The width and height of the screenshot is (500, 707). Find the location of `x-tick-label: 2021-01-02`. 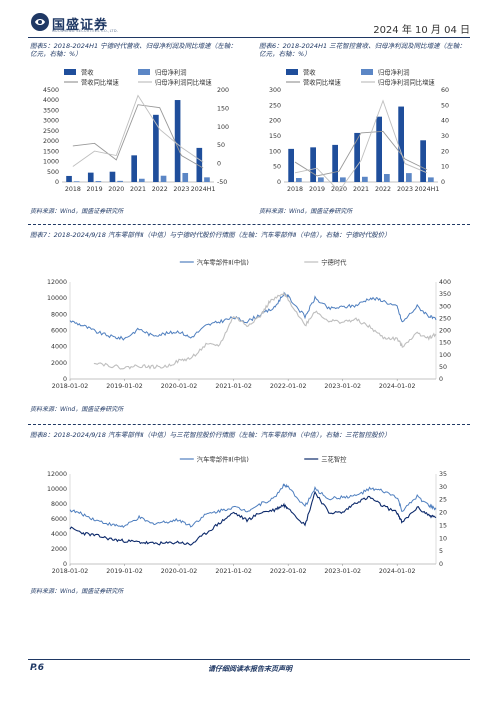

x-tick-label: 2021-01-02 is located at coordinates (233, 571).